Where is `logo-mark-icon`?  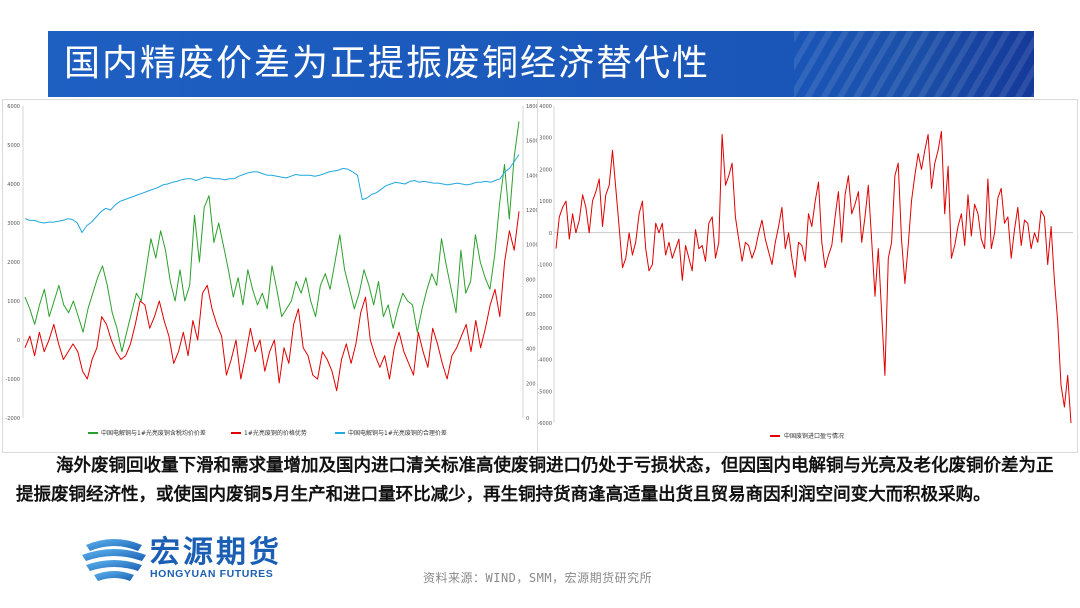 logo-mark-icon is located at coordinates (114, 560).